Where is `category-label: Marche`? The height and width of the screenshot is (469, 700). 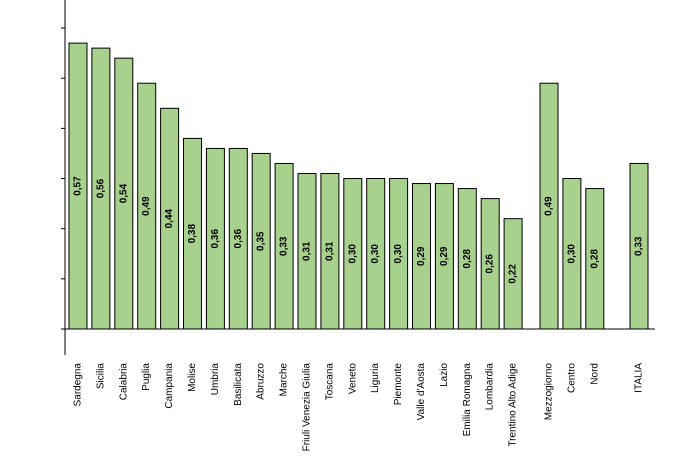
category-label: Marche is located at coordinates (284, 380).